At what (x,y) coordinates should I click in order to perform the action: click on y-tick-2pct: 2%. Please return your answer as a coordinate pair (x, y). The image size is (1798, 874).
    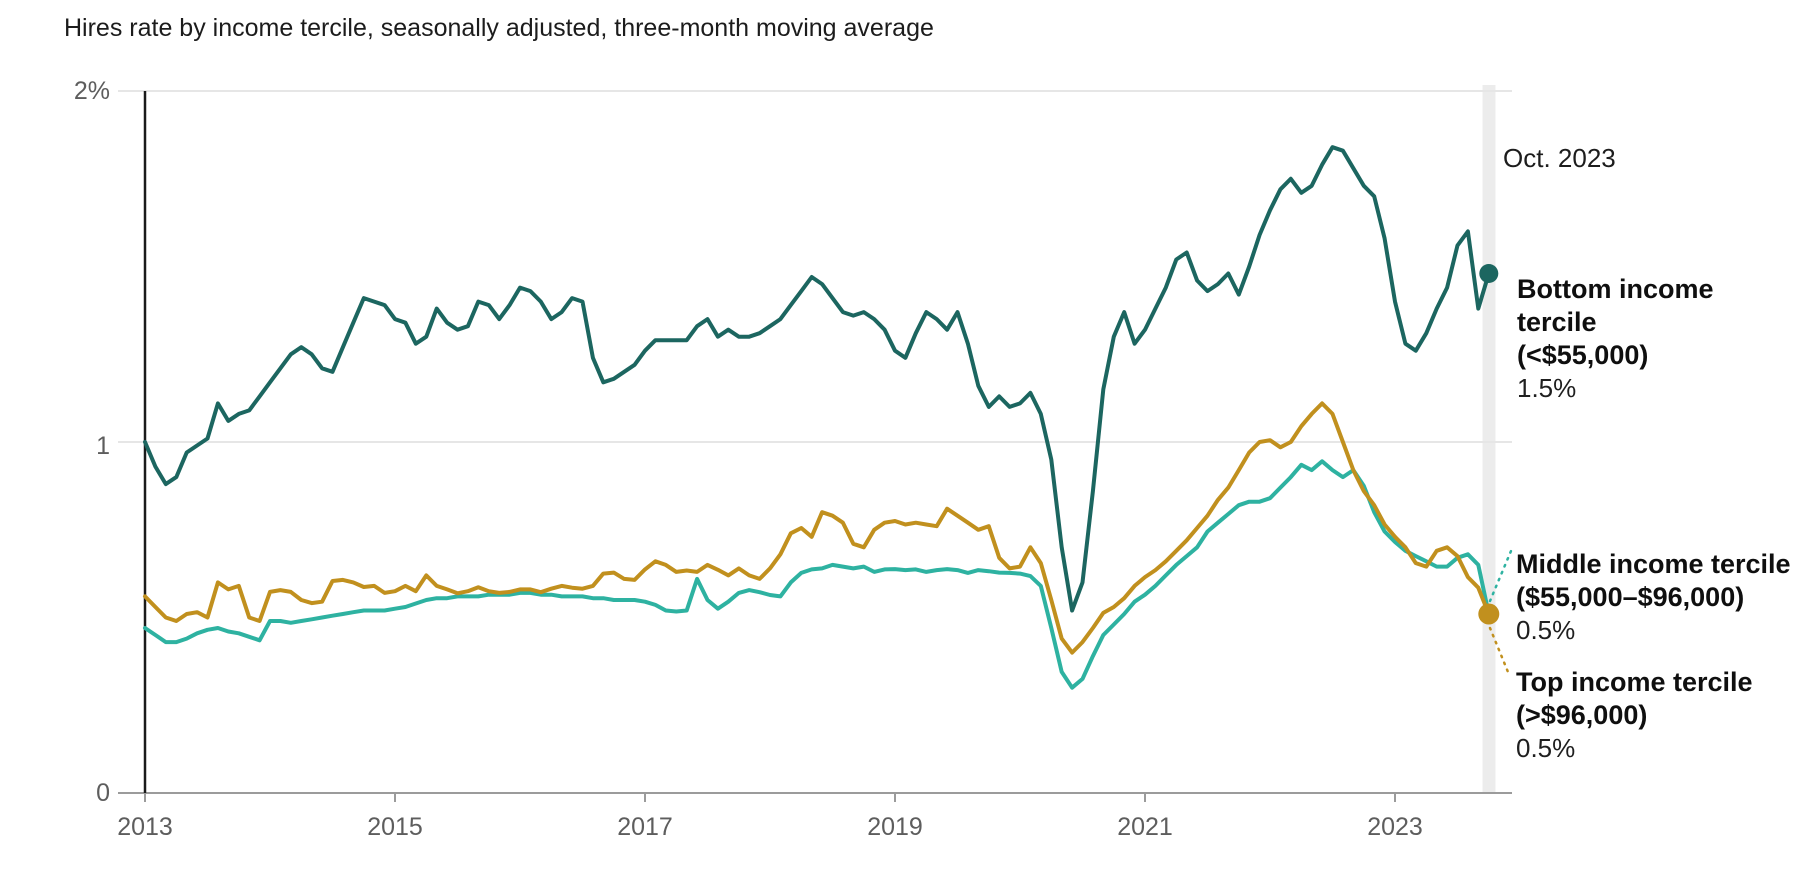
    Looking at the image, I should click on (91, 91).